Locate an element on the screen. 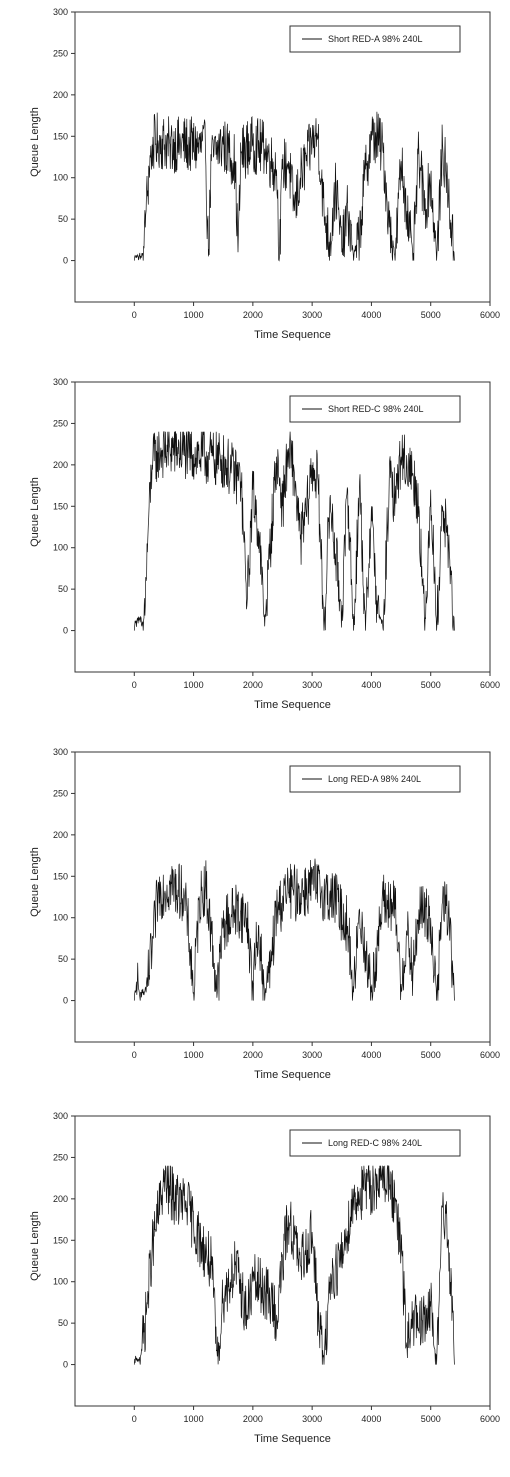  legend-label: Short RED-C 98% 240L is located at coordinates (376, 409).